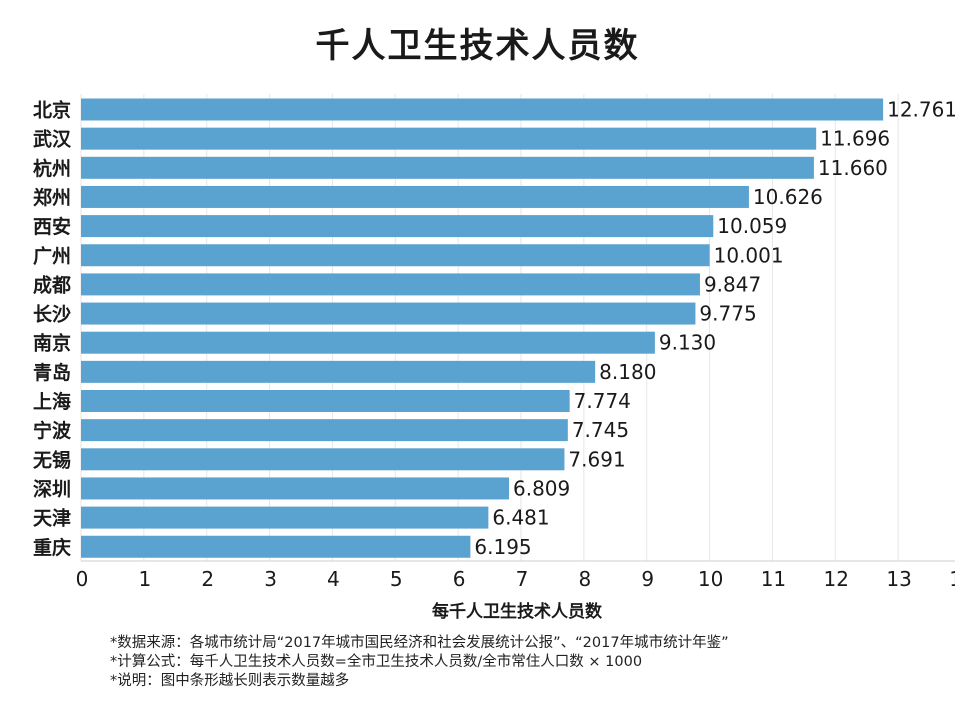 The width and height of the screenshot is (955, 719). Describe the element at coordinates (52, 198) in the screenshot. I see `category-label: 郑州` at that location.